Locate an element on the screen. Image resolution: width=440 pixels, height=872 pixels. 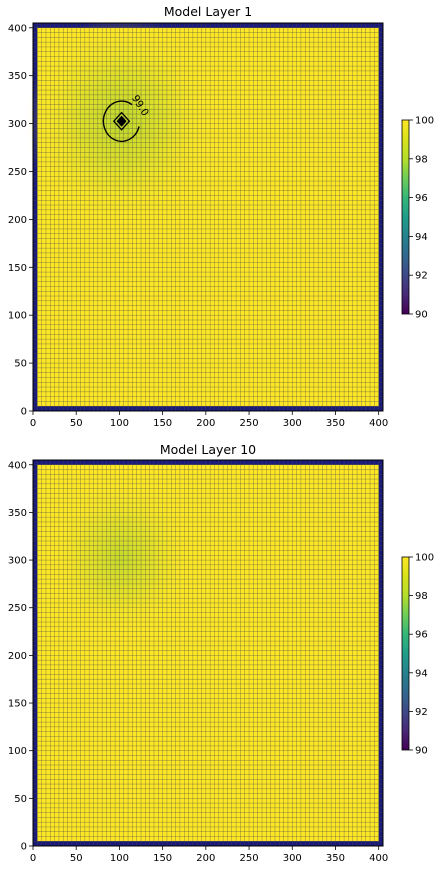
drawdown-cone is located at coordinates (122, 557).